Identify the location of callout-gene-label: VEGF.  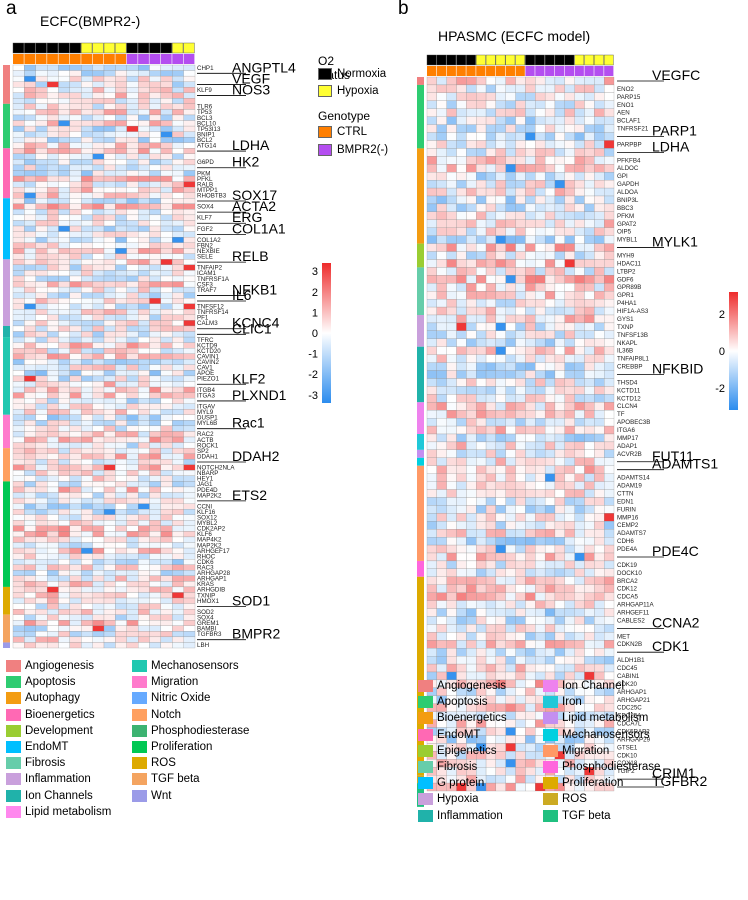
(251, 78).